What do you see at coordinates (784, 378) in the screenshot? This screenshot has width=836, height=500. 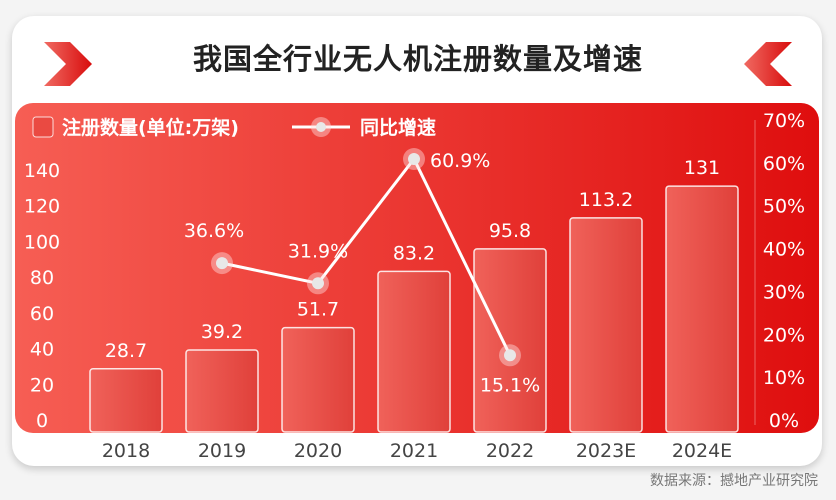 I see `right-axis-tick: 10%` at bounding box center [784, 378].